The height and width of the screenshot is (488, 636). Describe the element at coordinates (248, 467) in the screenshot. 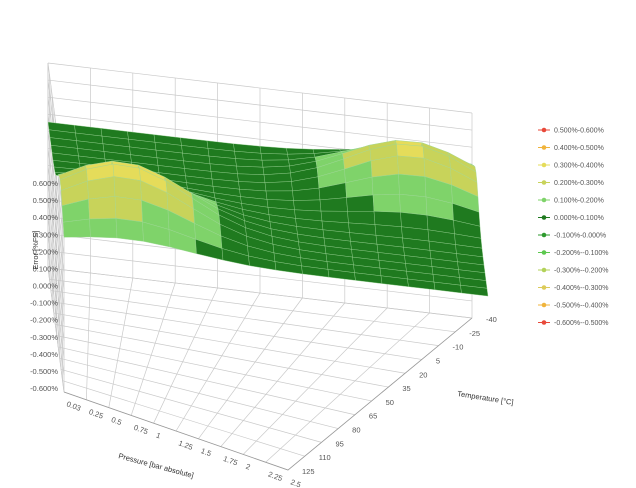

I see `x-tick-label: 2` at that location.